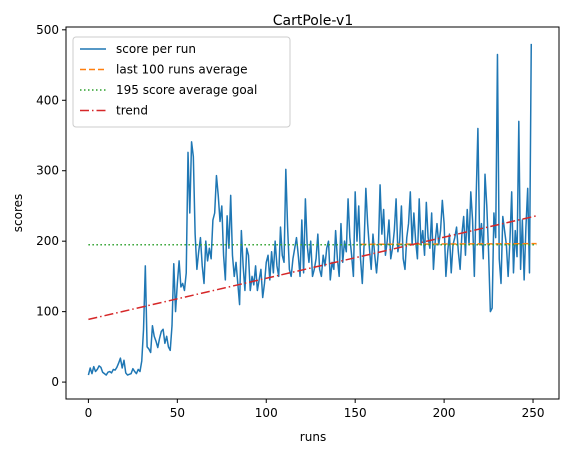  What do you see at coordinates (315, 409) in the screenshot?
I see `x-axis: 0 50 100 150 200 250` at bounding box center [315, 409].